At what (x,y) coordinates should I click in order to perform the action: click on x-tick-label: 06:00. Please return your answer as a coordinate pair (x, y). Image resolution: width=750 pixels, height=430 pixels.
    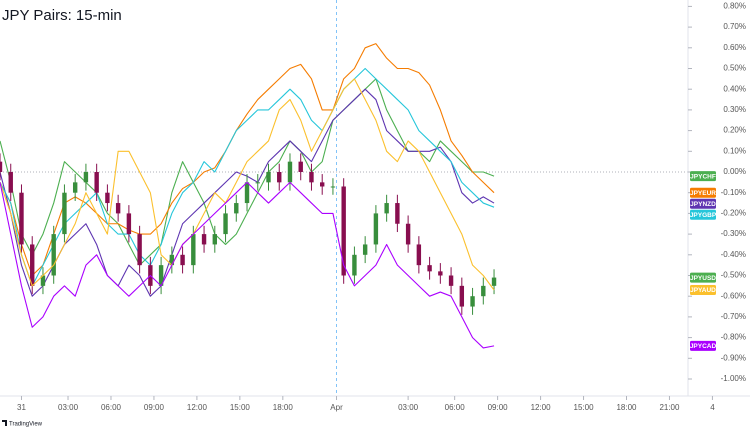
    Looking at the image, I should click on (455, 407).